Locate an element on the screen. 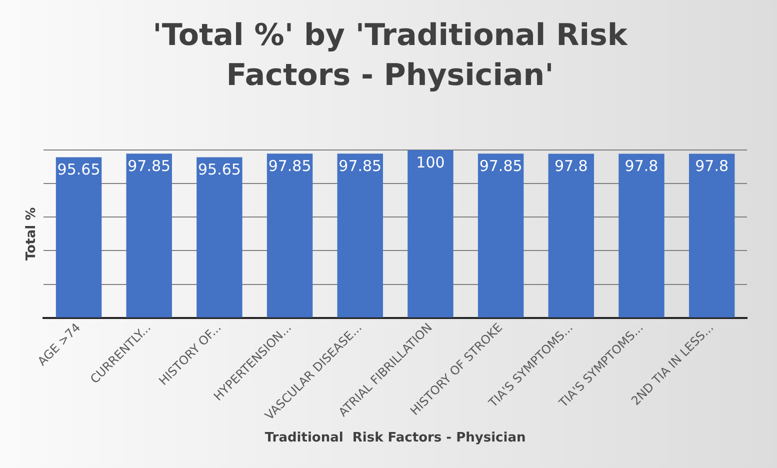 The height and width of the screenshot is (468, 777). chart-title: 'Total %' by 'Traditional Risk Factors - Physician' is located at coordinates (390, 56).